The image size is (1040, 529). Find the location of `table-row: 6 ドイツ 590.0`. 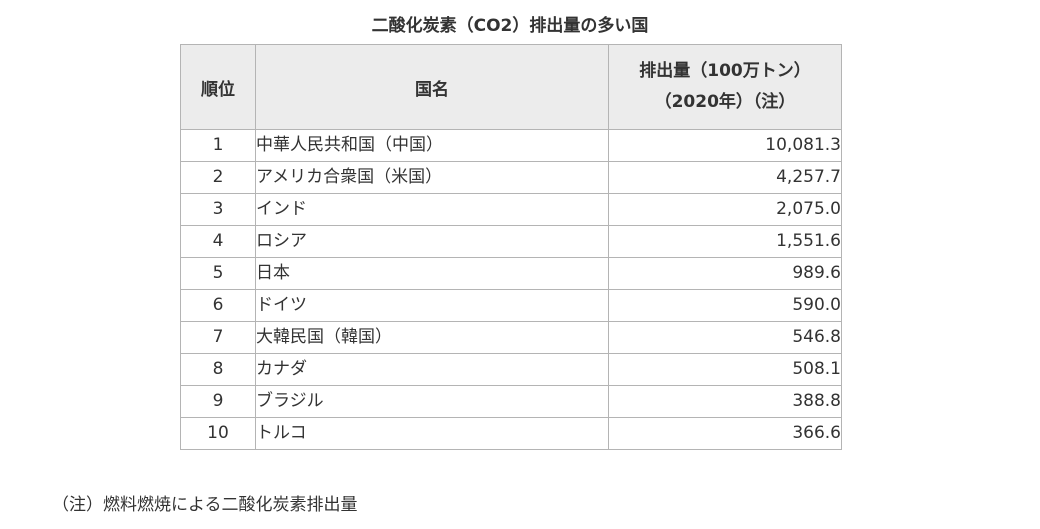

table-row: 6 ドイツ 590.0 is located at coordinates (511, 305).